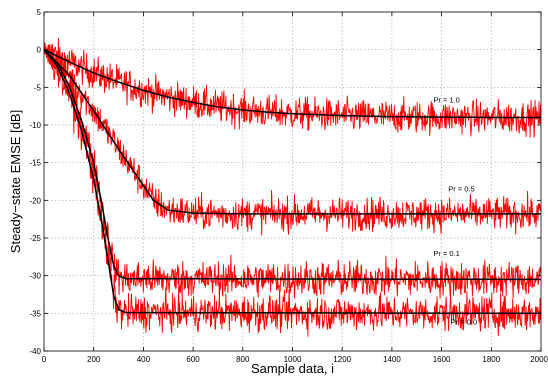 The height and width of the screenshot is (379, 548). I want to click on y-tick-label: 5, so click(39, 12).